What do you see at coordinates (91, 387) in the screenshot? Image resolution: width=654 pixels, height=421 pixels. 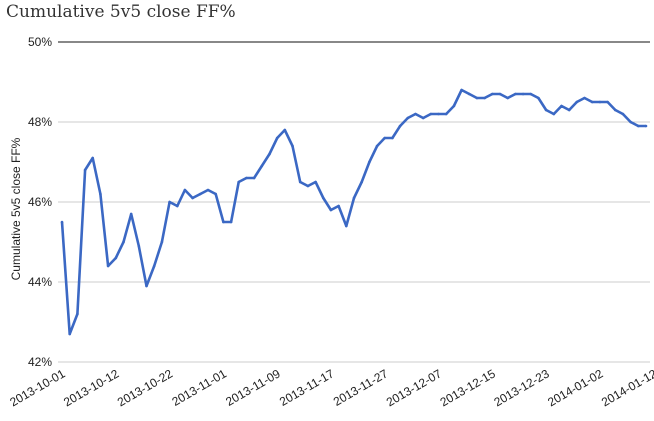 I see `x-tick-label: 2013-10-12` at bounding box center [91, 387].